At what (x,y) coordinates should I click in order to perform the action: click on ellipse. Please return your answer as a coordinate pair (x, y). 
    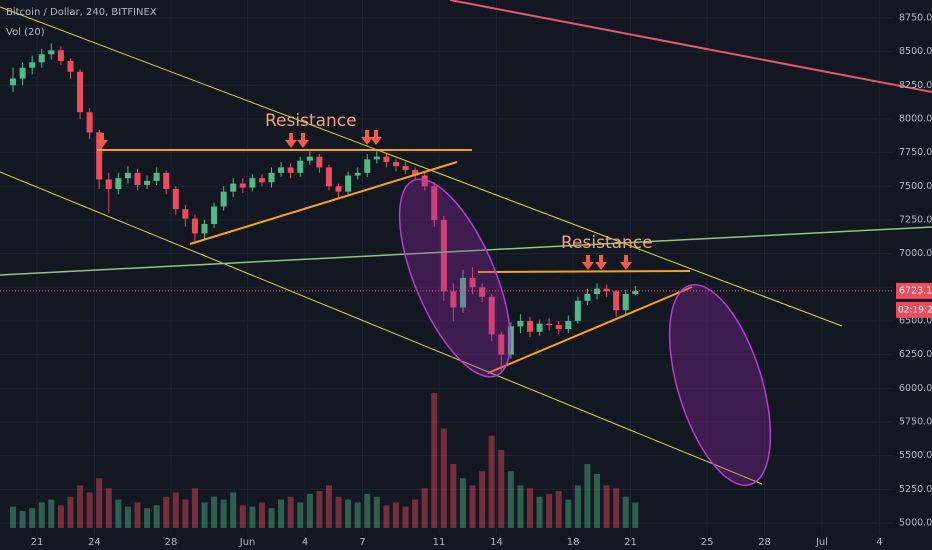
    Looking at the image, I should click on (455, 278).